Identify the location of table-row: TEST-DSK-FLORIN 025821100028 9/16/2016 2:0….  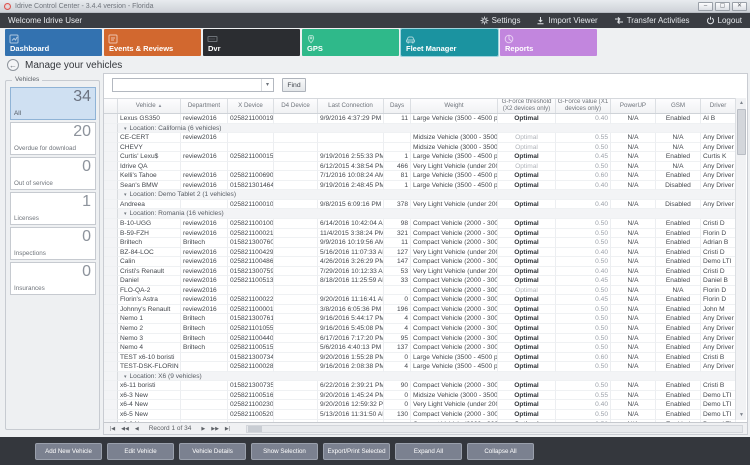
(420, 367).